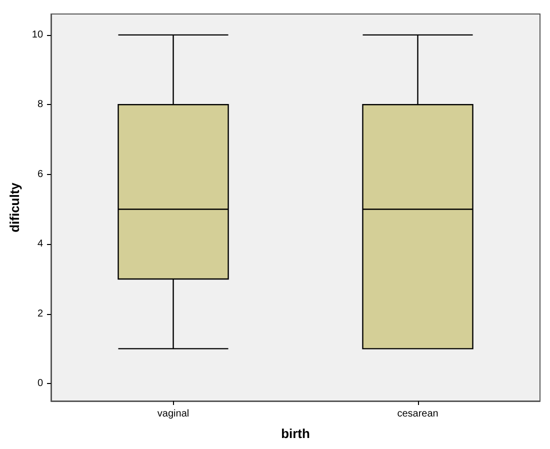  I want to click on y-tick-label: 6, so click(40, 174).